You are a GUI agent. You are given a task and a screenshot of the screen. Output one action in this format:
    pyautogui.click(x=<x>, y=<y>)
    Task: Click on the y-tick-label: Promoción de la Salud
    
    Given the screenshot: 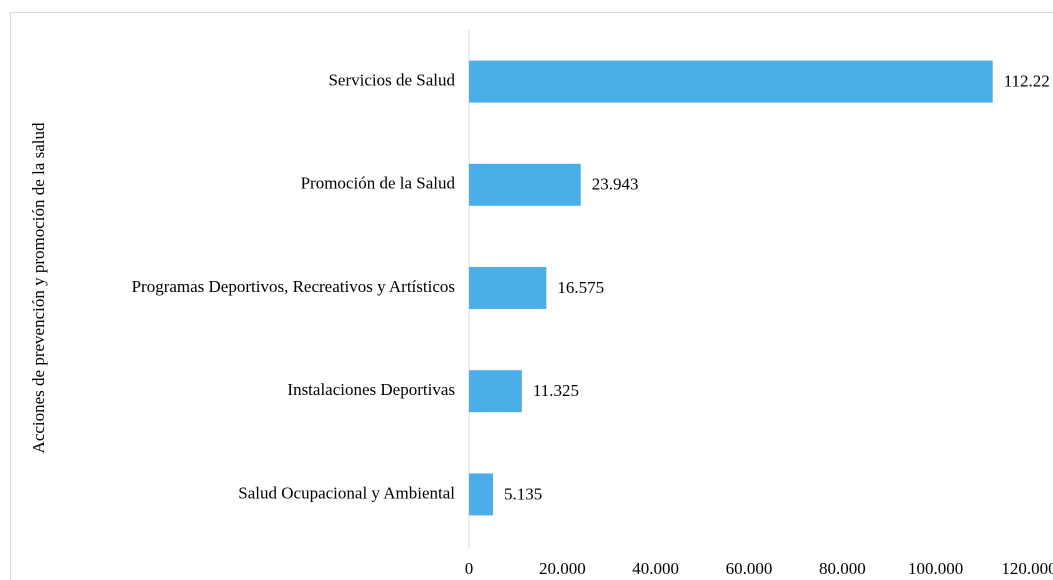 What is the action you would take?
    pyautogui.click(x=378, y=183)
    